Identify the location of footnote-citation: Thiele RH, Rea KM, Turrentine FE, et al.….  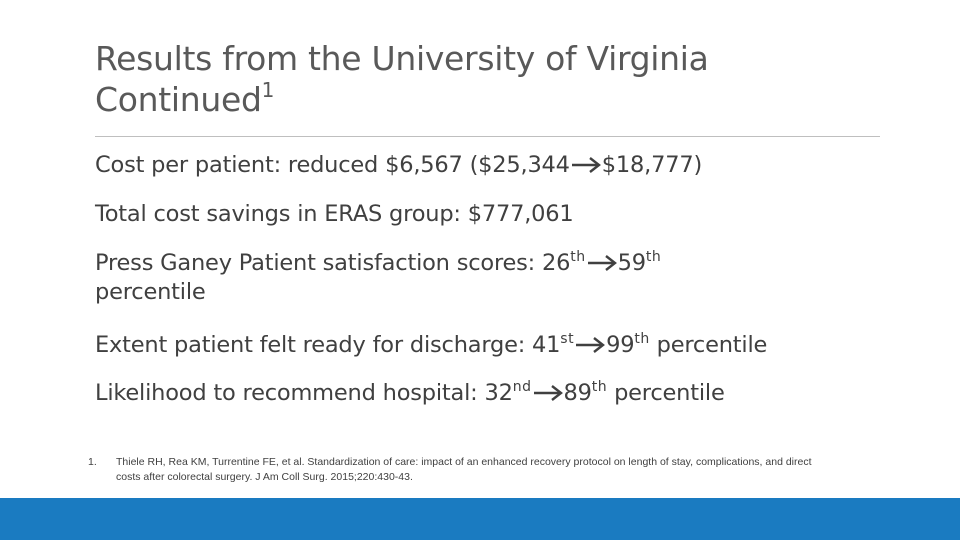
(464, 469).